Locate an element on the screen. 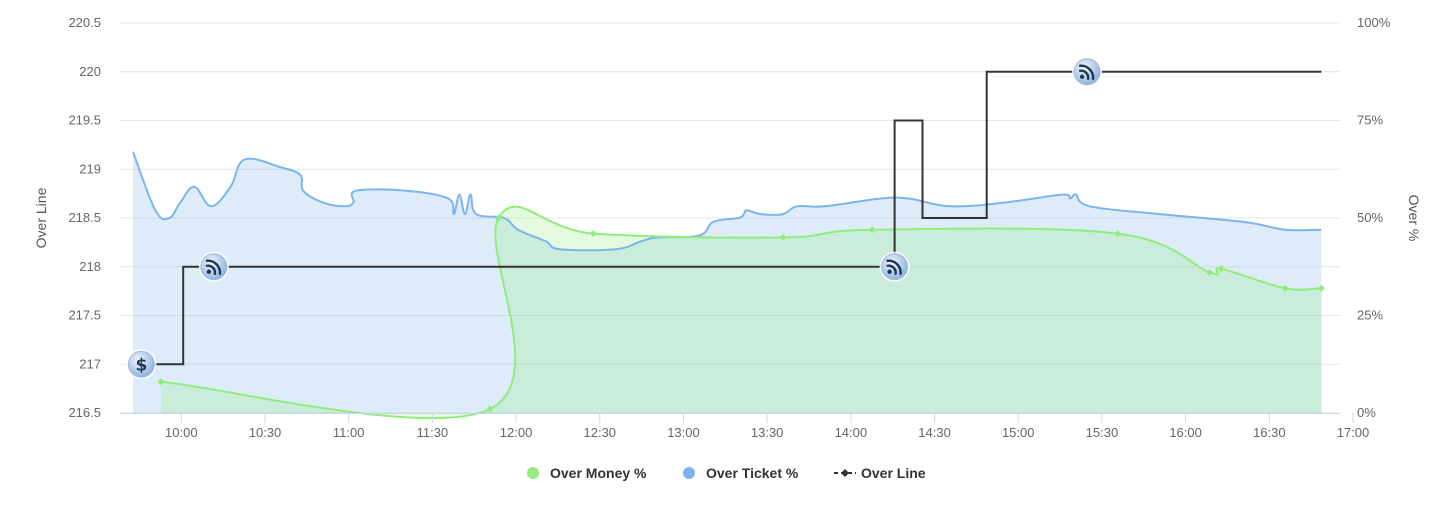  x-tick-label: 13:30 is located at coordinates (767, 432).